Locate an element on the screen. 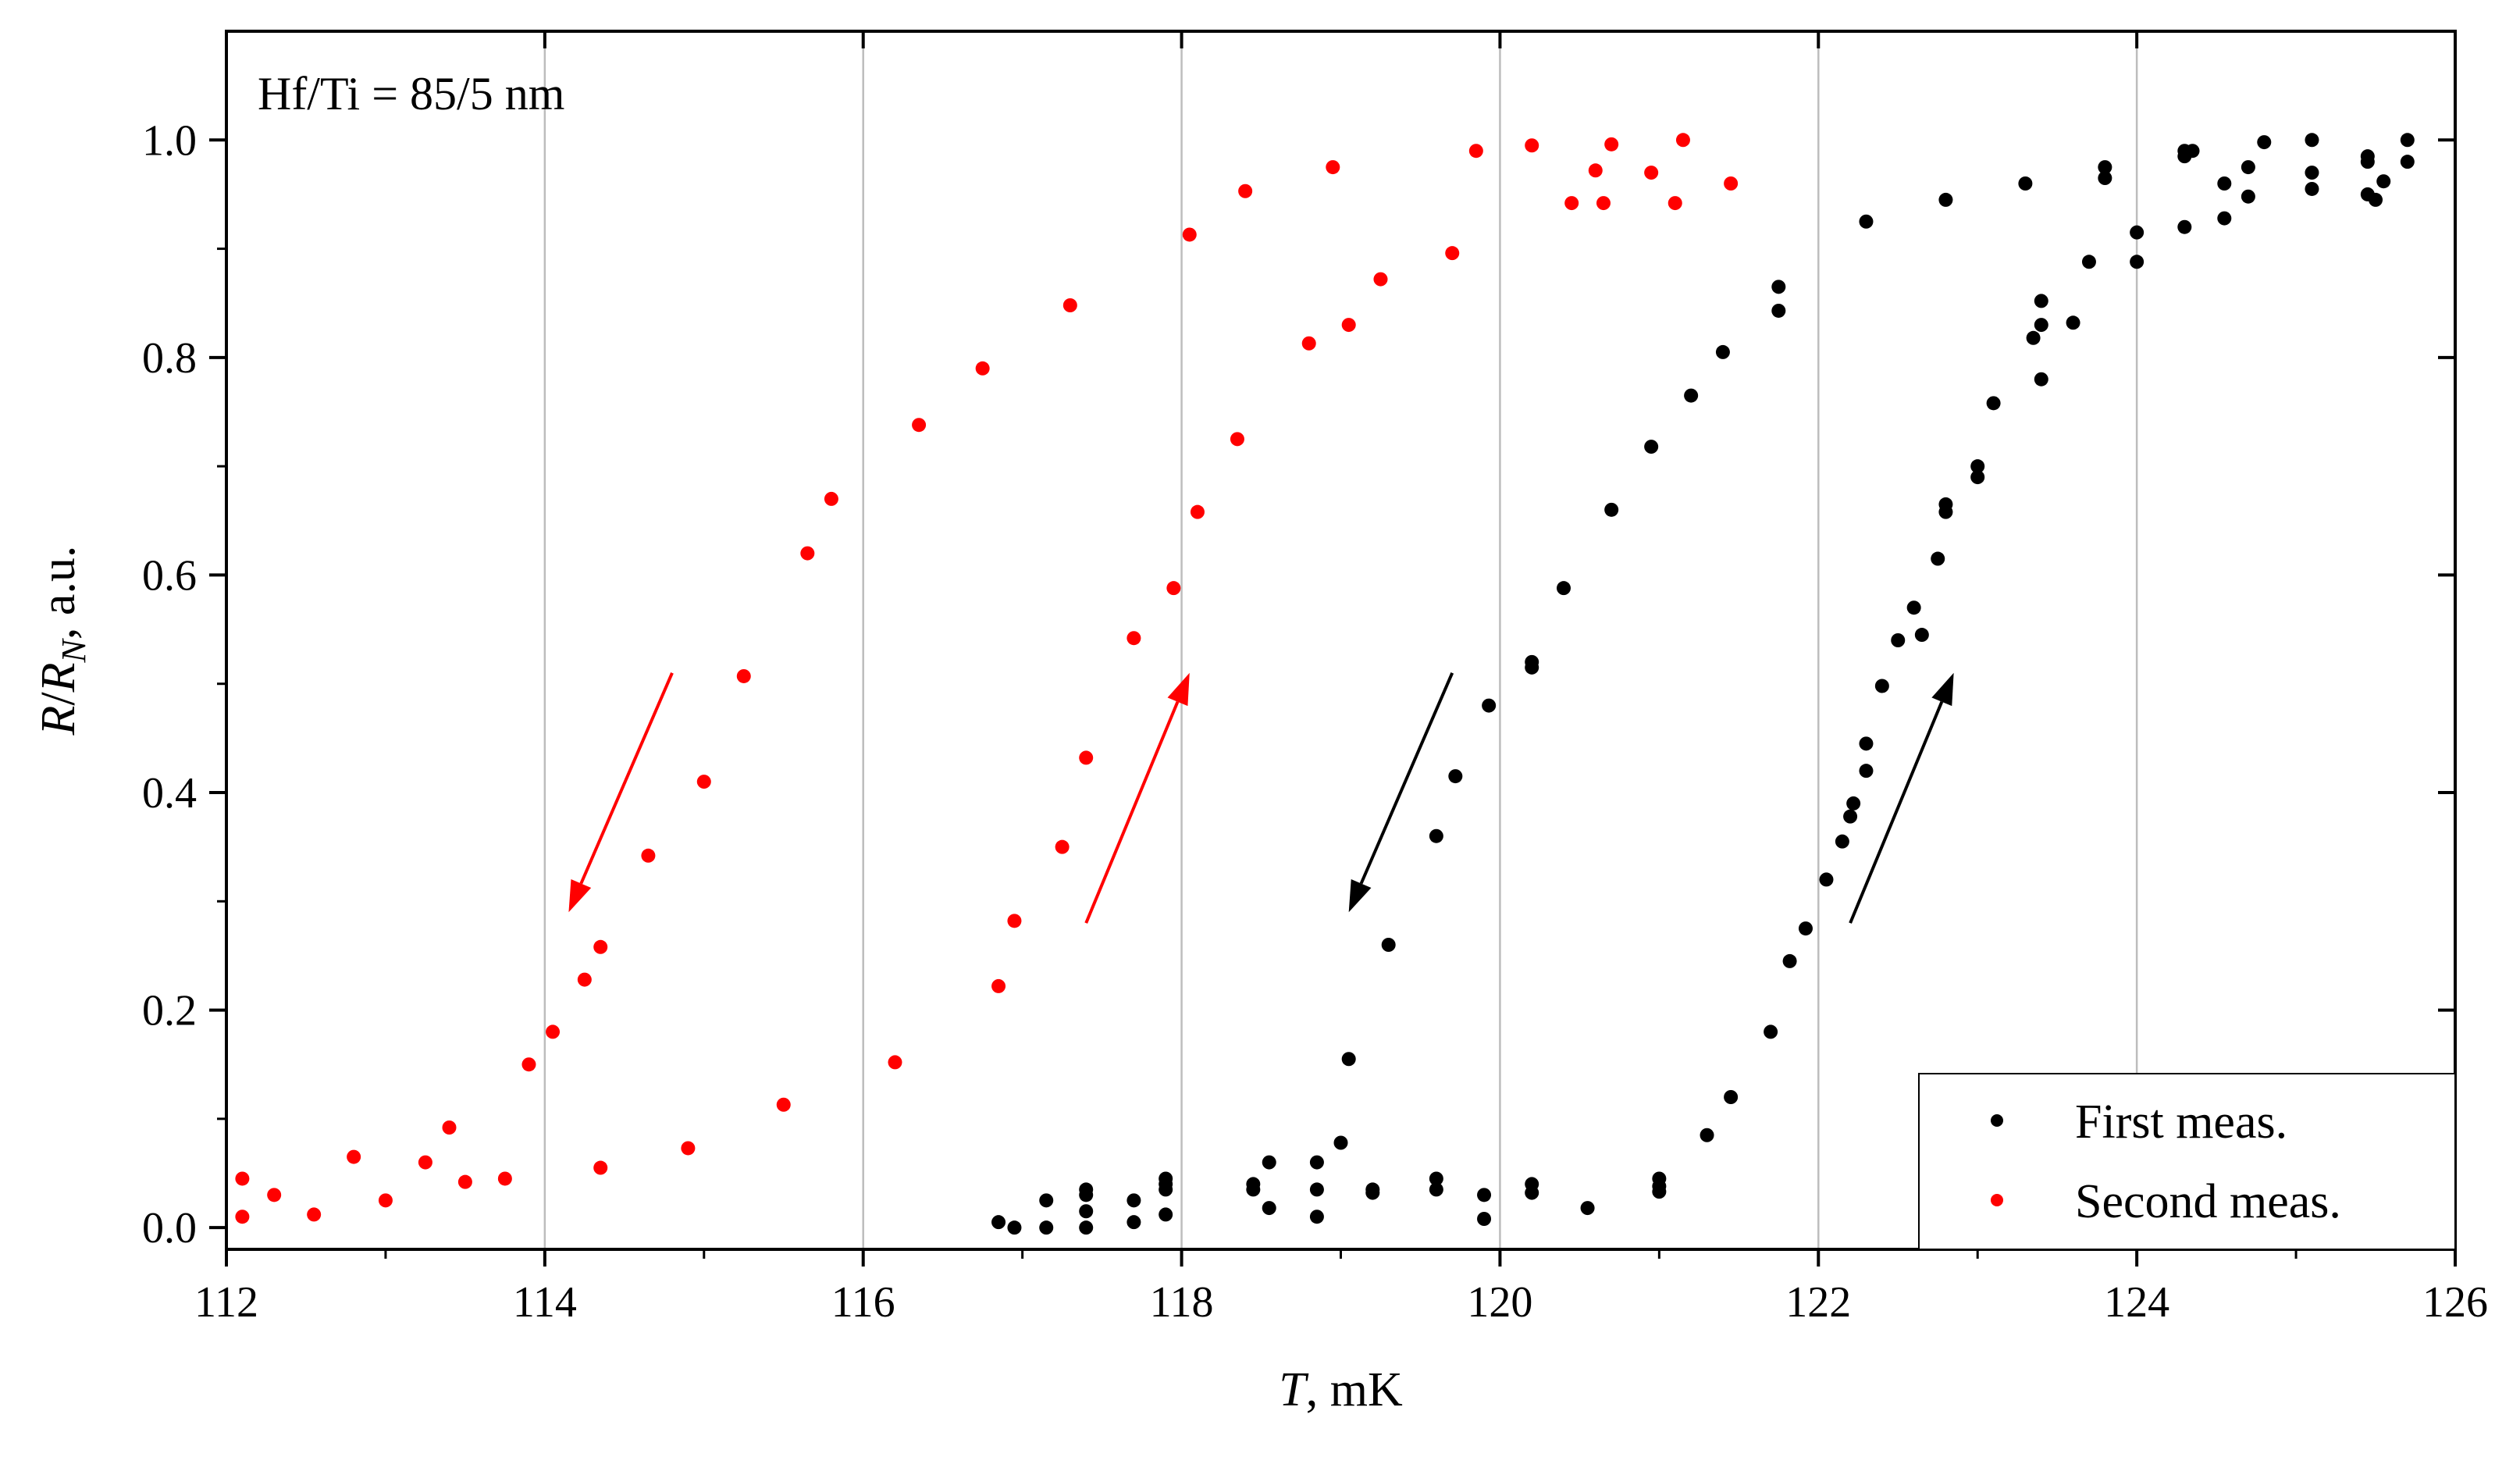 The width and height of the screenshot is (2520, 1475). legend-label-first: First meas. is located at coordinates (2181, 1123).